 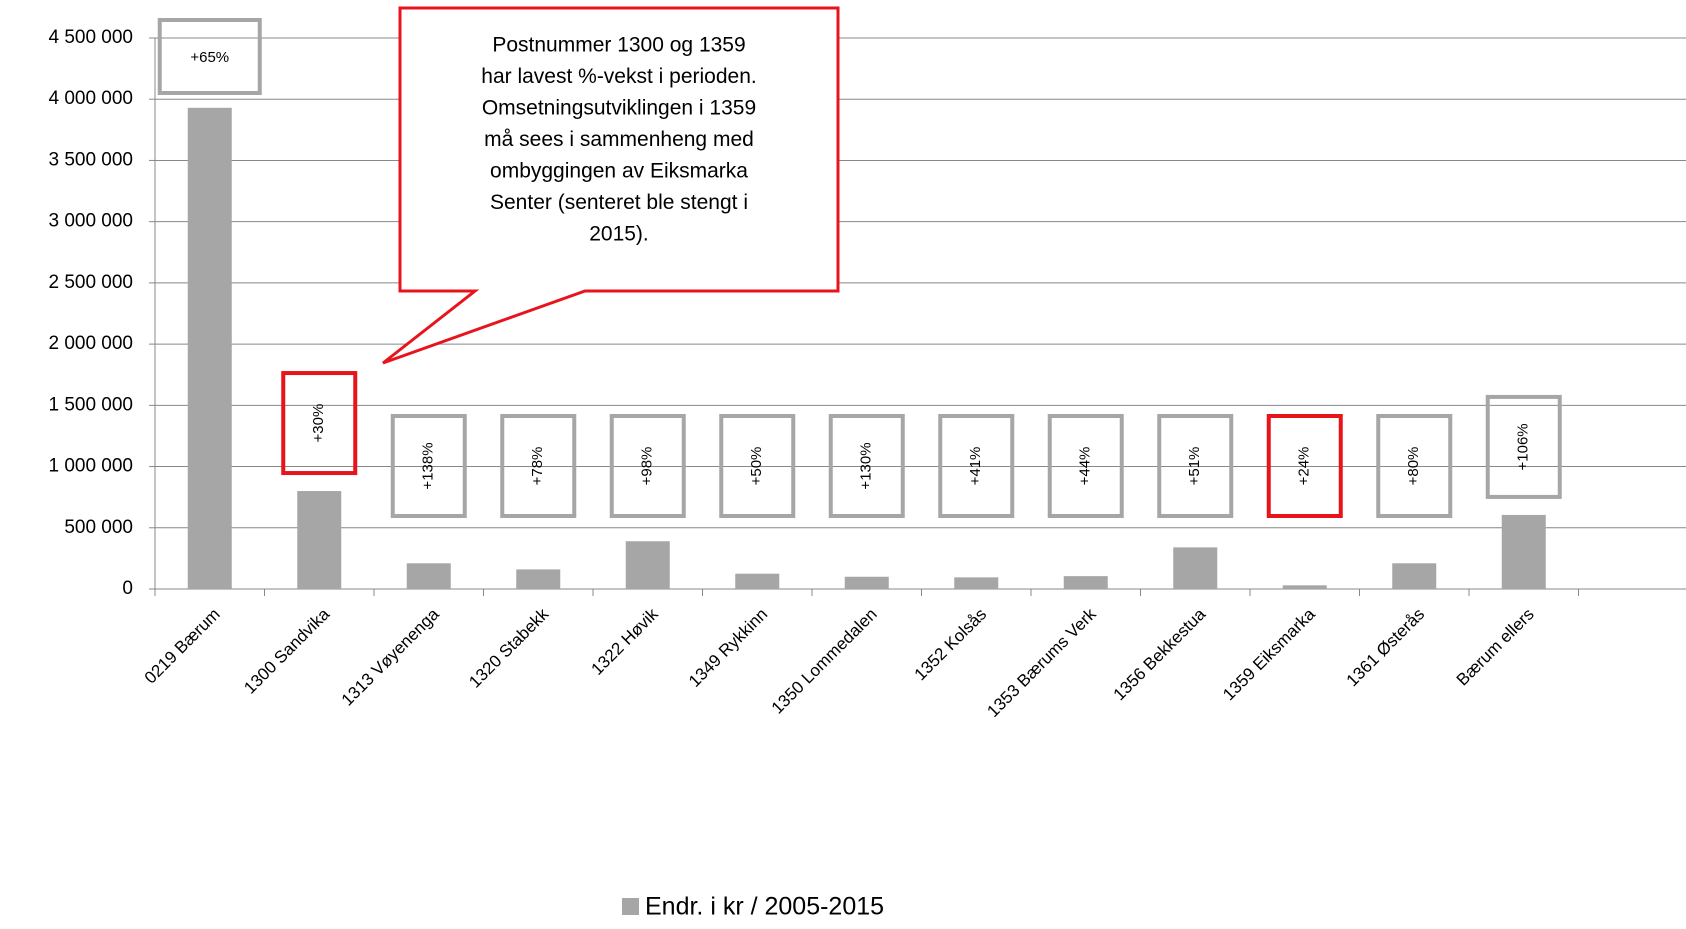 I want to click on growth-label: +138%, so click(x=428, y=465).